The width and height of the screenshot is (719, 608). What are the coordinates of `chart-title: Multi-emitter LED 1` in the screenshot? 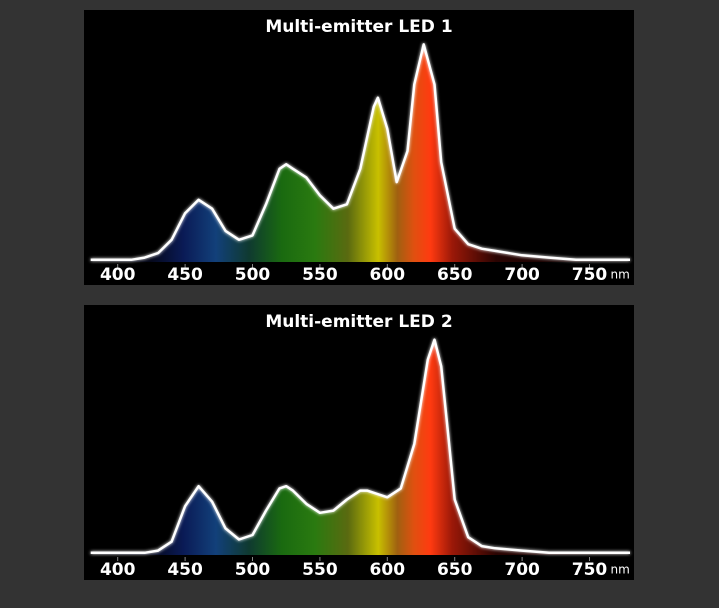 It's located at (358, 27).